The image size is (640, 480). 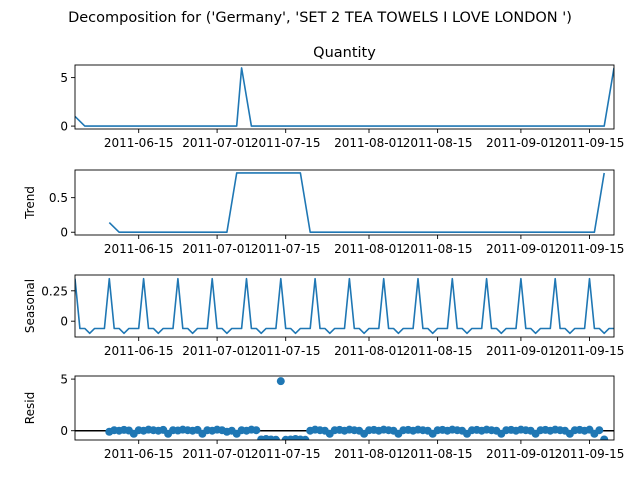 I want to click on y-axis-label: Seasonal, so click(x=30, y=306).